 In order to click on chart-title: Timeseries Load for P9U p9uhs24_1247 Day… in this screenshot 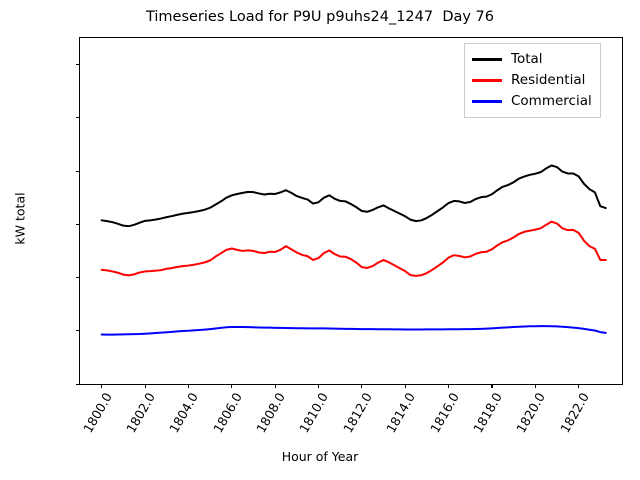, I will do `click(320, 17)`.